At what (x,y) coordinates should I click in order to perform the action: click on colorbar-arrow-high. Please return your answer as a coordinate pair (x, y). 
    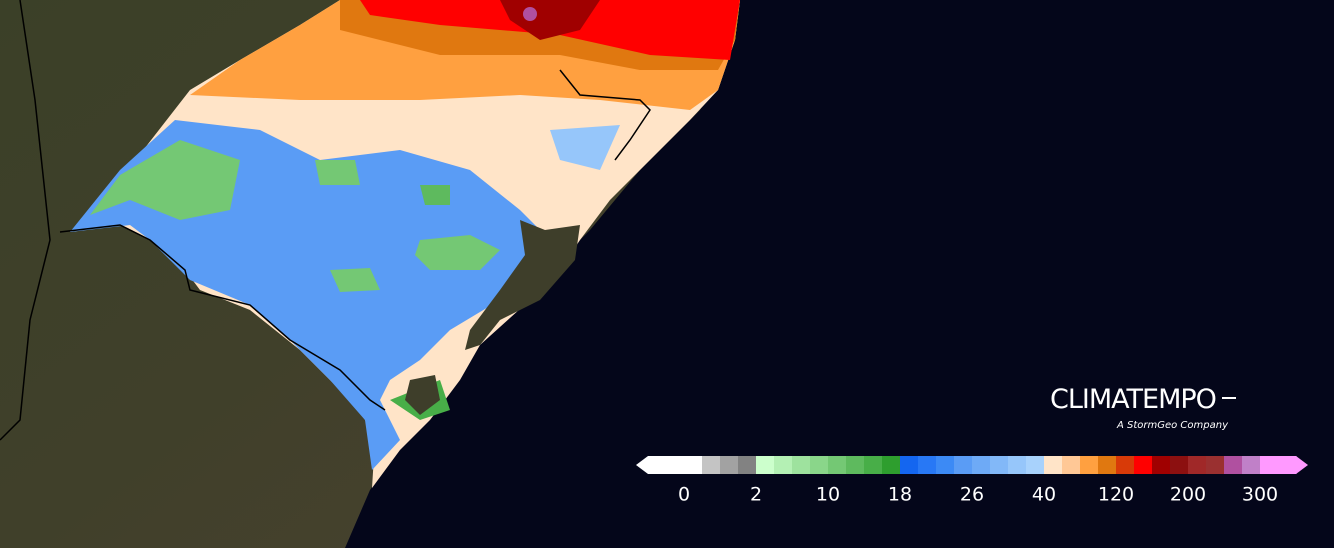
    Looking at the image, I should click on (1302, 465).